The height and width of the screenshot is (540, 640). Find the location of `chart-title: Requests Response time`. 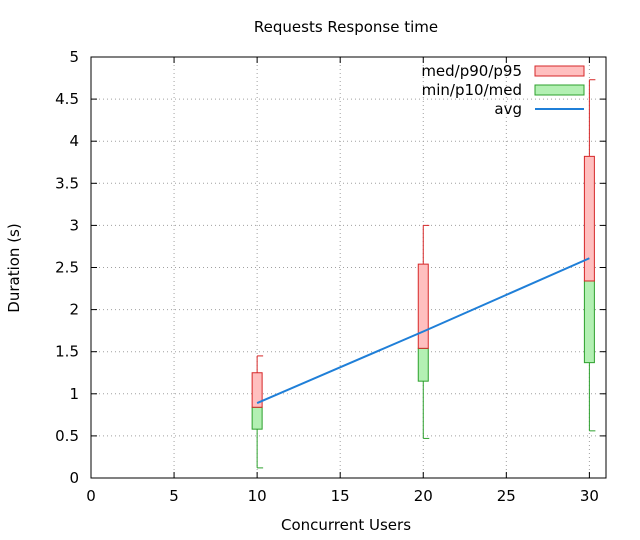

chart-title: Requests Response time is located at coordinates (346, 27).